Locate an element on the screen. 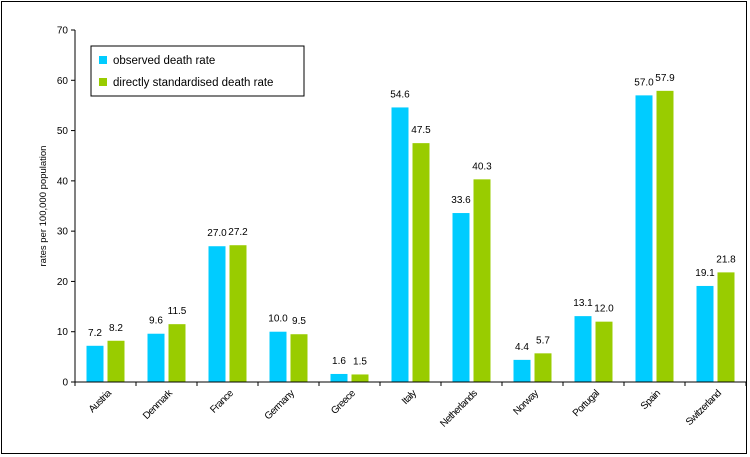 This screenshot has height=457, width=750. category-label-spain: Spain is located at coordinates (651, 400).